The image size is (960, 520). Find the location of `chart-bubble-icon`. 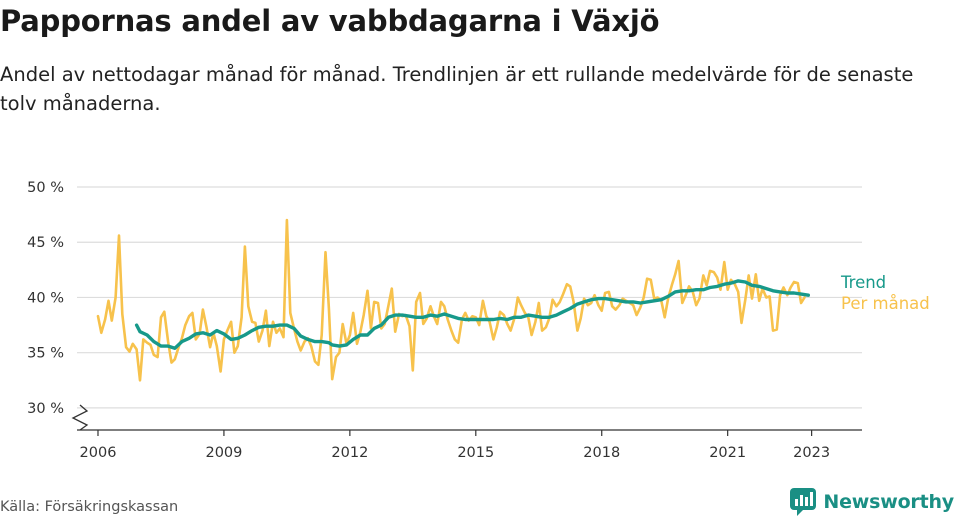

chart-bubble-icon is located at coordinates (803, 502).